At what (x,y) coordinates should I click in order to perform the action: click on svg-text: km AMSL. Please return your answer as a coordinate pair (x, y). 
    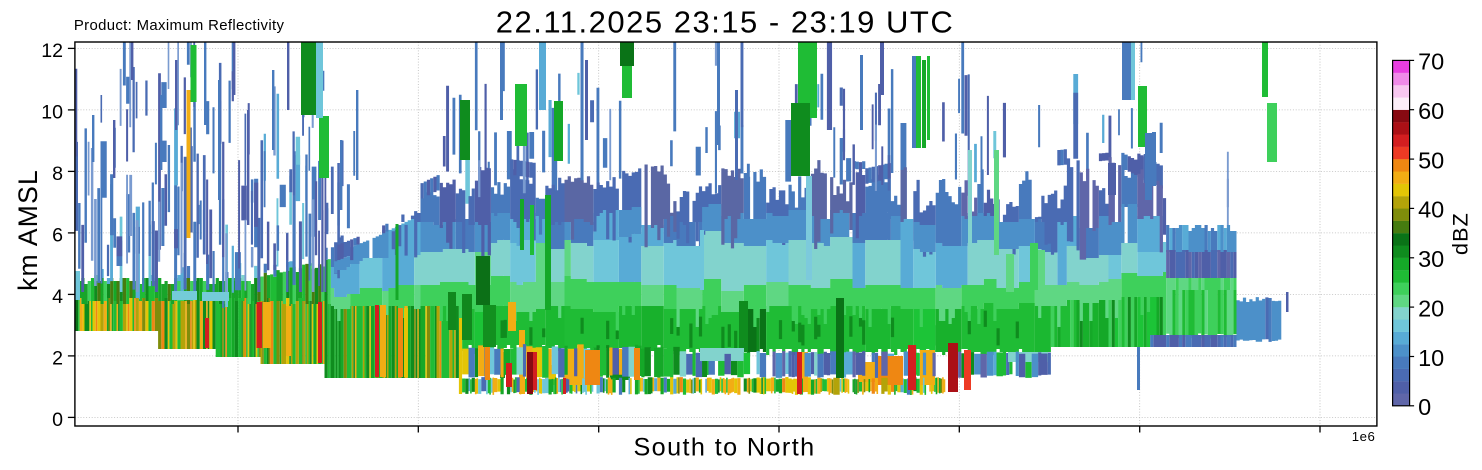
    Looking at the image, I should click on (28, 230).